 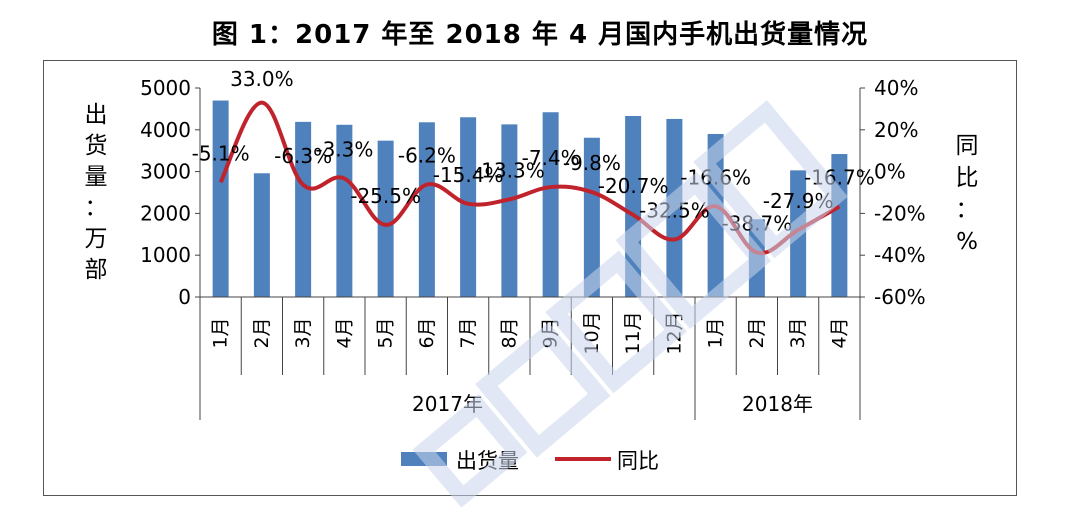 What do you see at coordinates (896, 130) in the screenshot?
I see `y-right-tick-label: 20%` at bounding box center [896, 130].